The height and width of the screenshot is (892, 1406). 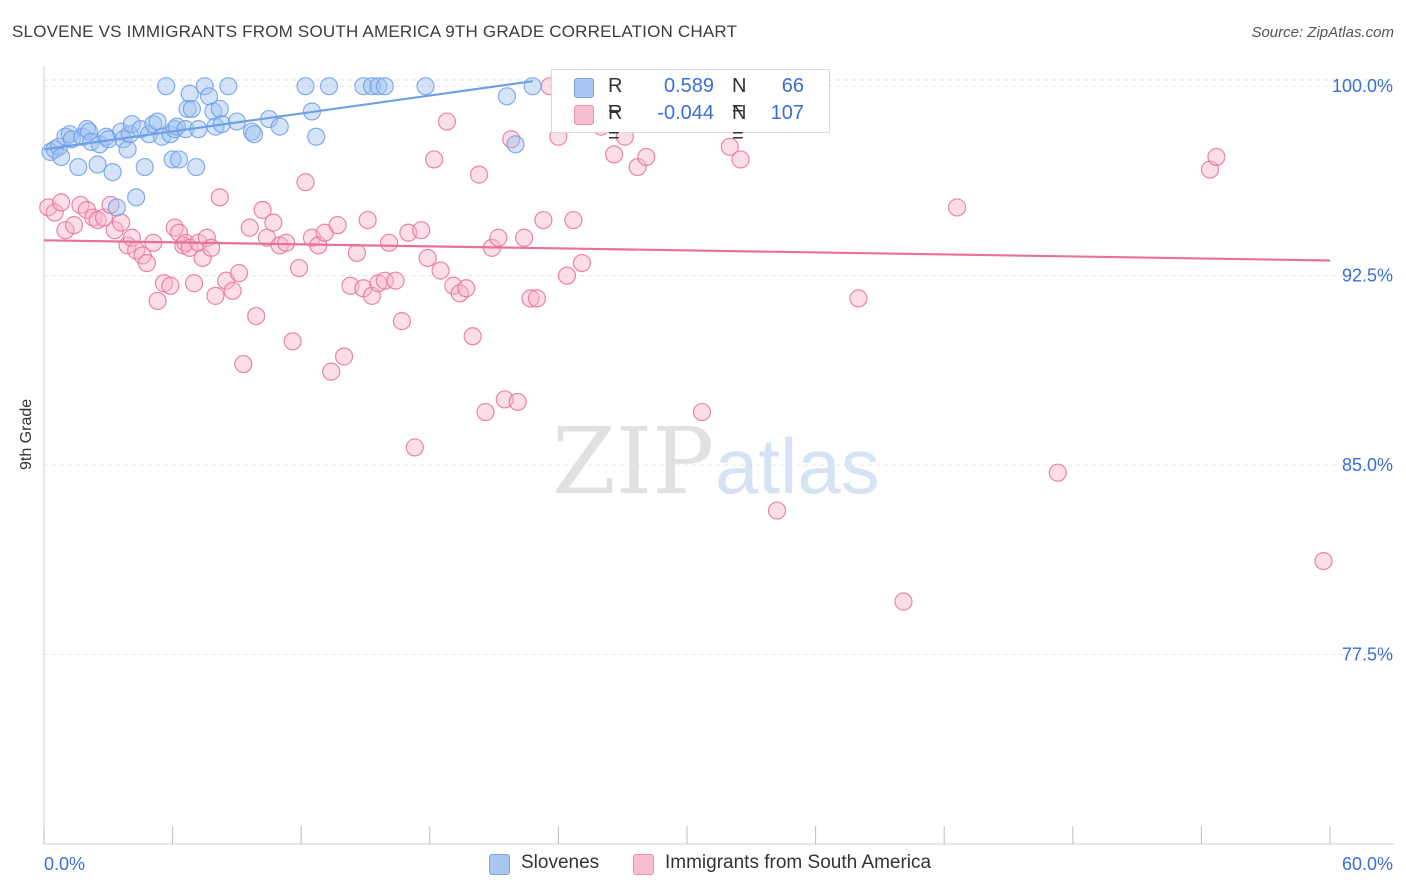 What do you see at coordinates (797, 466) in the screenshot?
I see `watermark-atlas: atlas` at bounding box center [797, 466].